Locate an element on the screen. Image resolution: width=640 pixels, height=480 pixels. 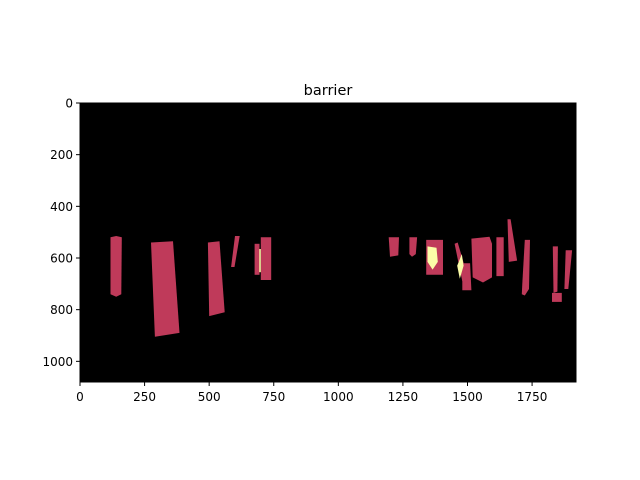
x-tick-label: 1000 is located at coordinates (338, 397).